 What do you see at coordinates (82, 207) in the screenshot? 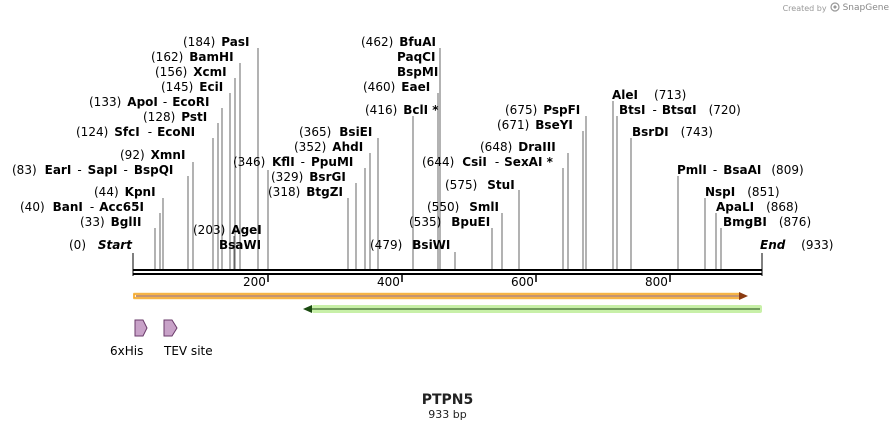
I see `site-label-bani: (40) BanI - Acc65I` at bounding box center [82, 207].